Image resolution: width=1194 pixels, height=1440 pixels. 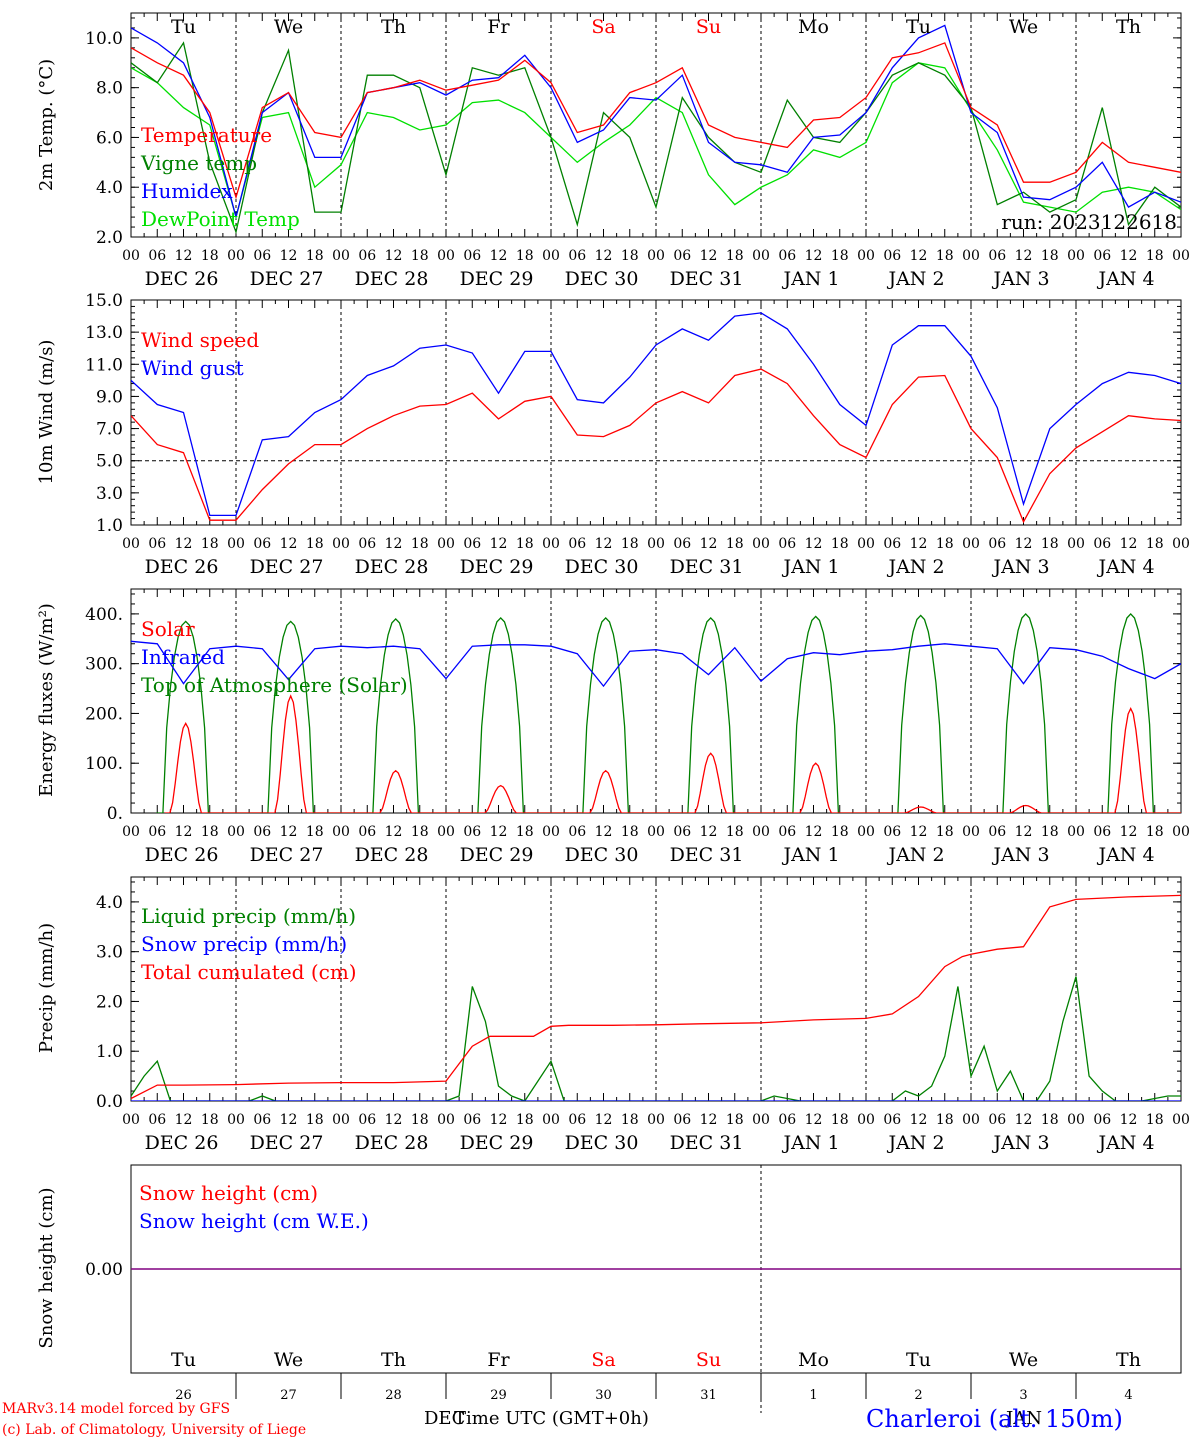 What do you see at coordinates (668, 712) in the screenshot?
I see `series-top-of-atmosphere-solar-` at bounding box center [668, 712].